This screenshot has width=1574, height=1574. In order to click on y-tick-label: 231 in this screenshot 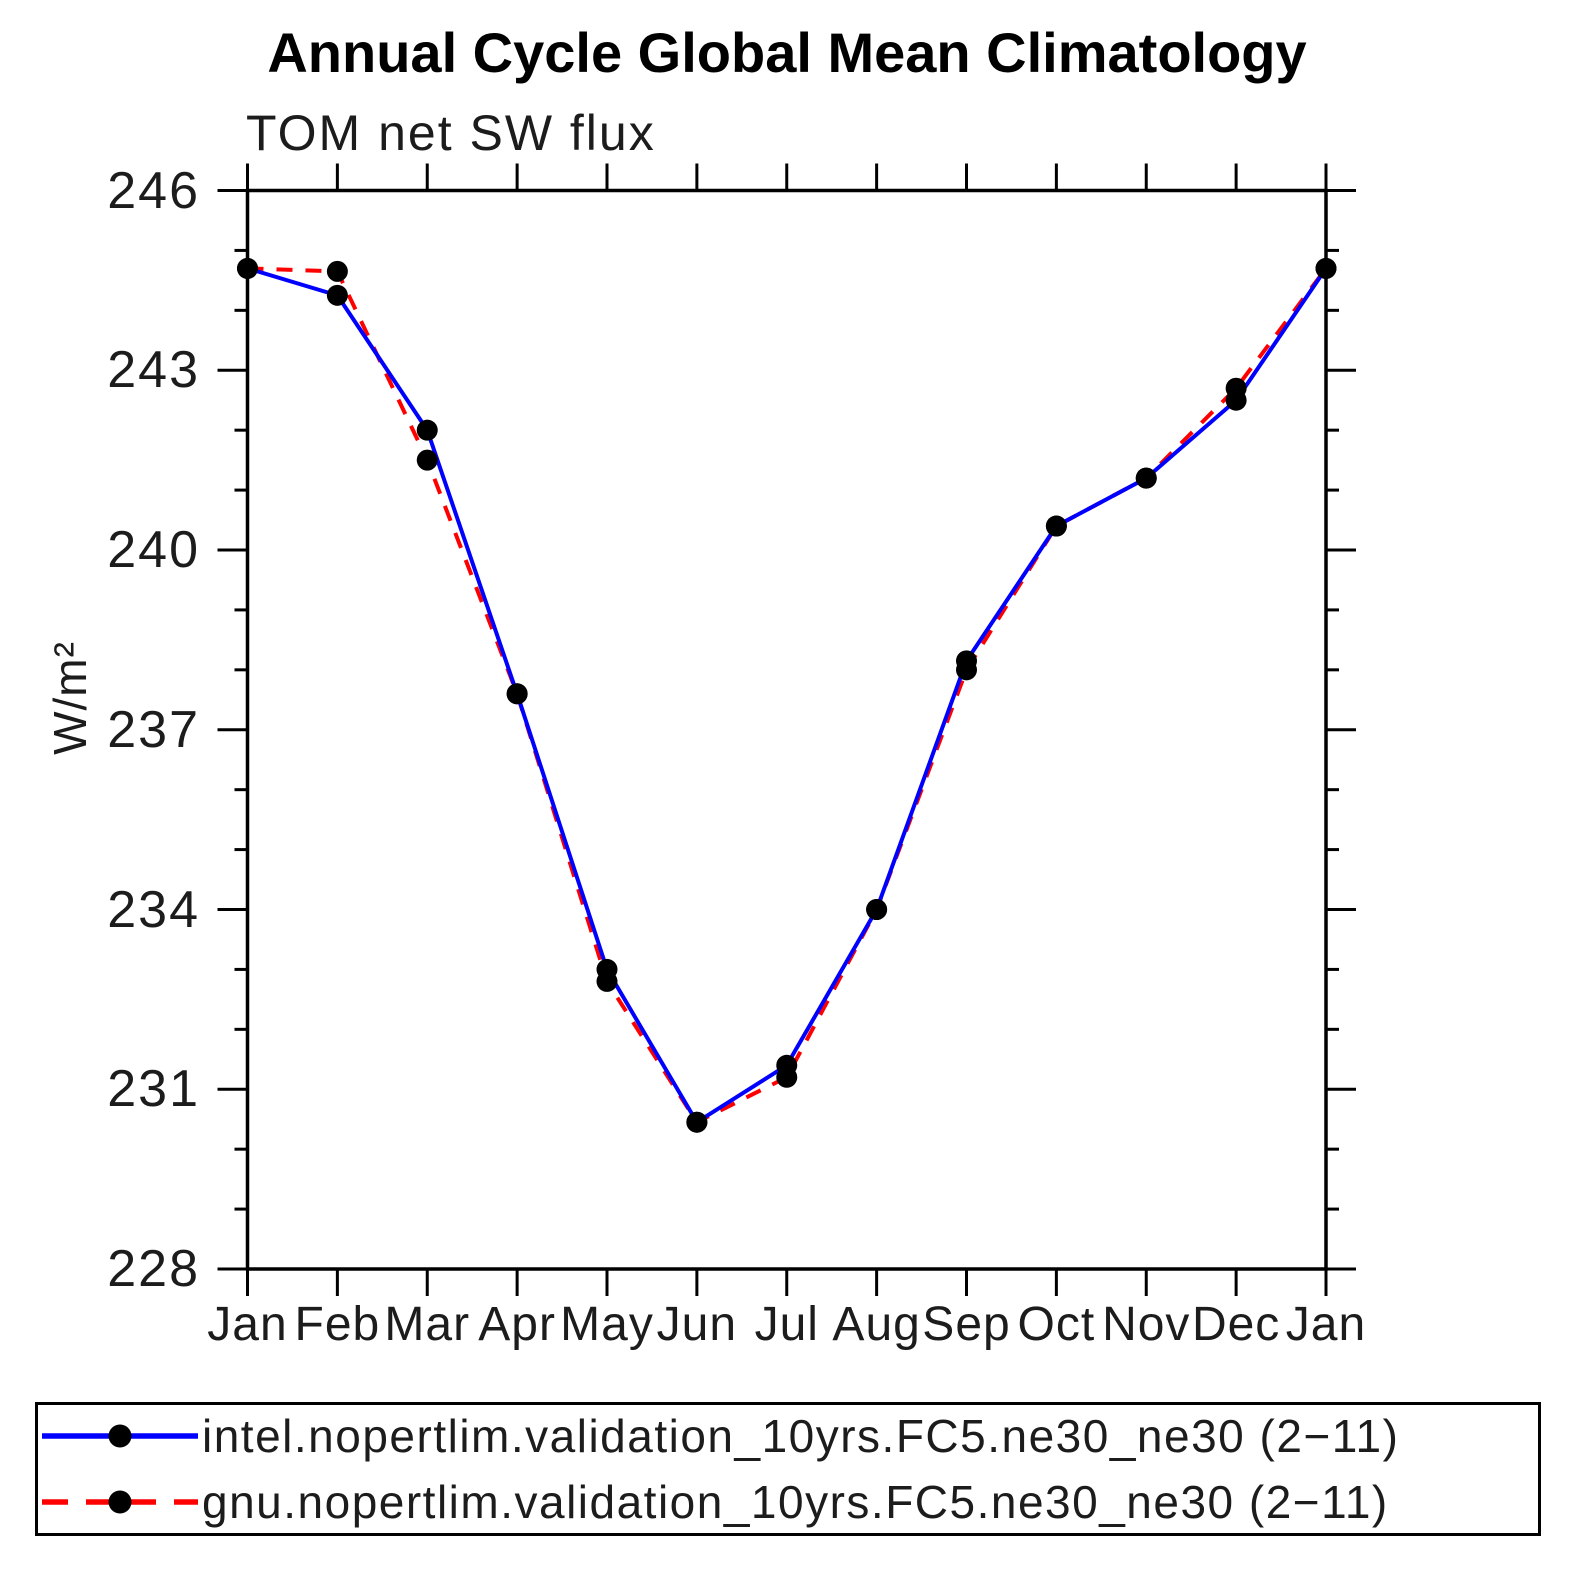, I will do `click(153, 1089)`.